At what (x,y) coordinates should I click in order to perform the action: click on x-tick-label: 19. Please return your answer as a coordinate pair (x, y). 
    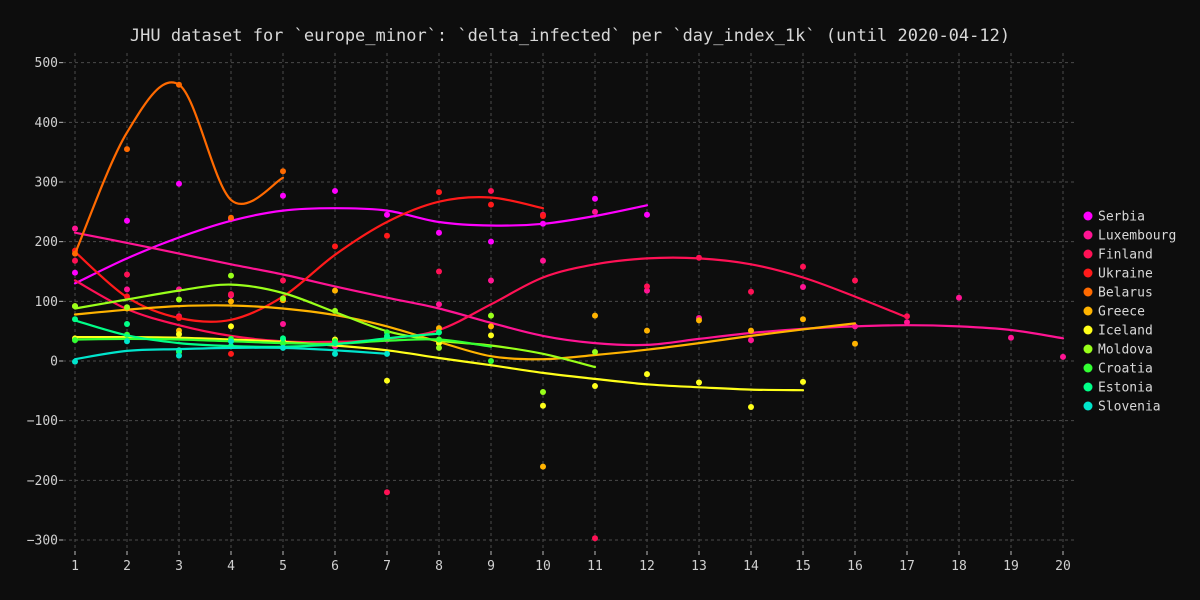
    Looking at the image, I should click on (1011, 566).